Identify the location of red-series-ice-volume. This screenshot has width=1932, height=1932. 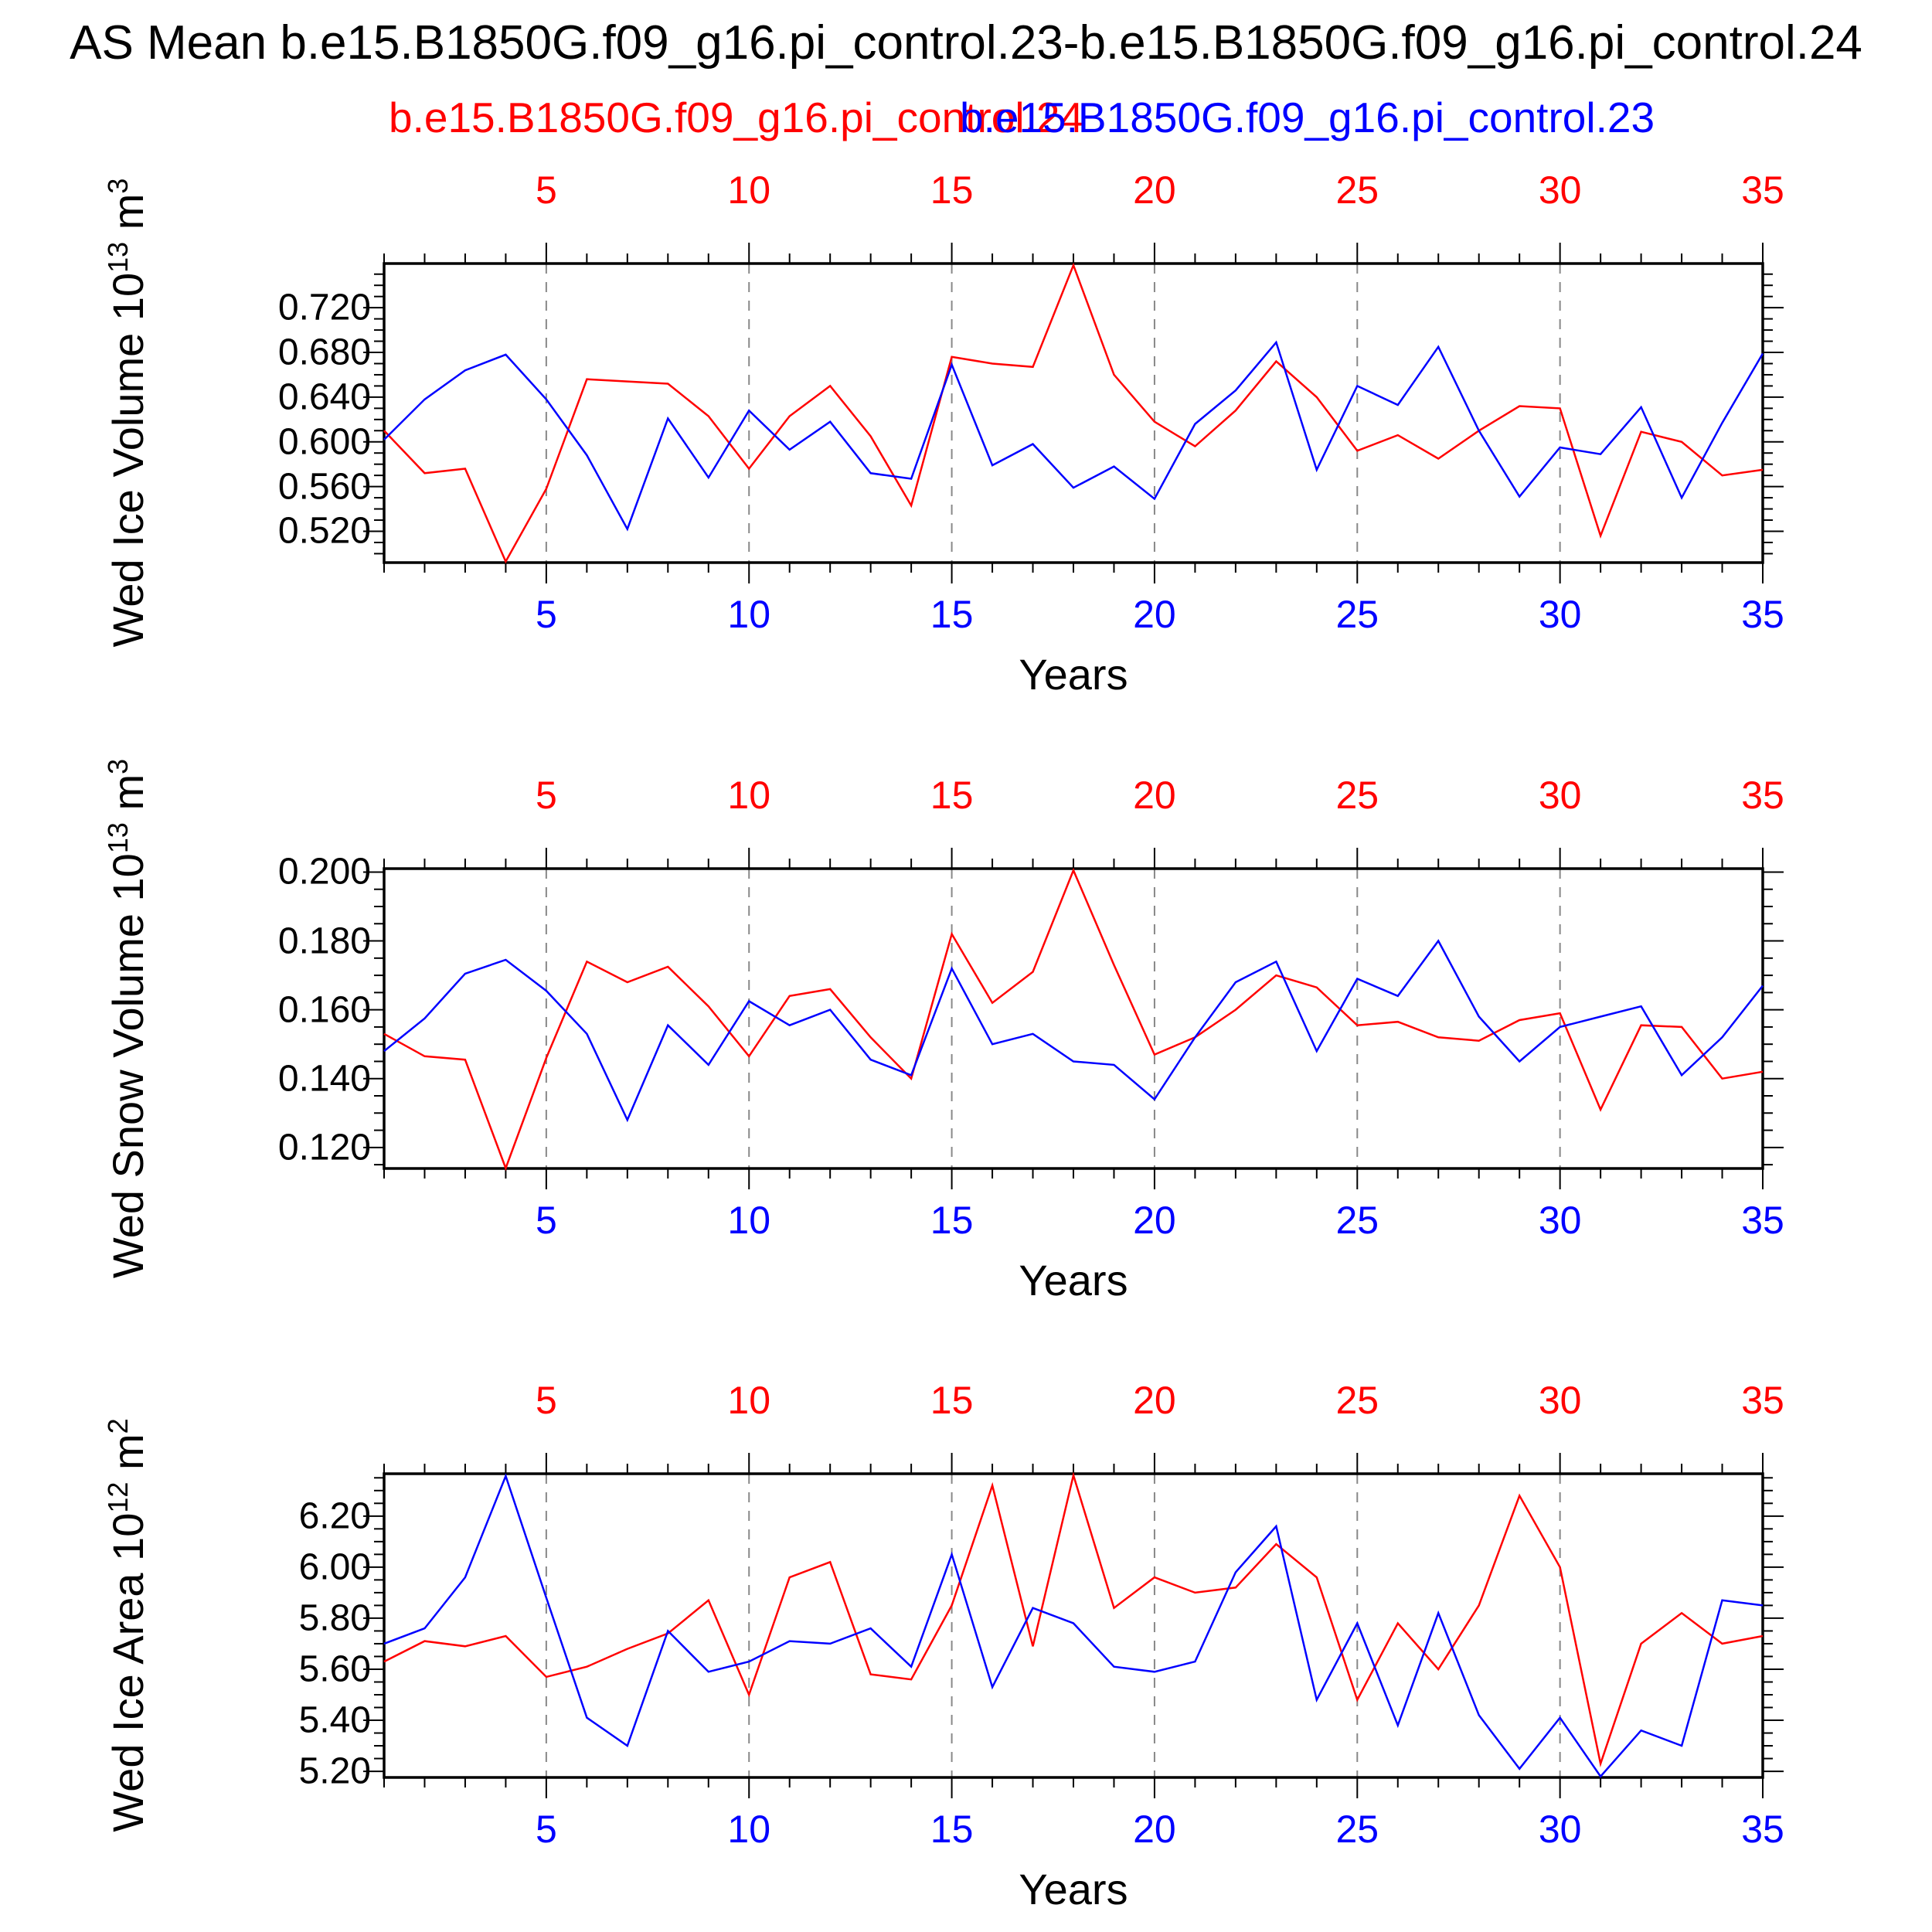
(1073, 413).